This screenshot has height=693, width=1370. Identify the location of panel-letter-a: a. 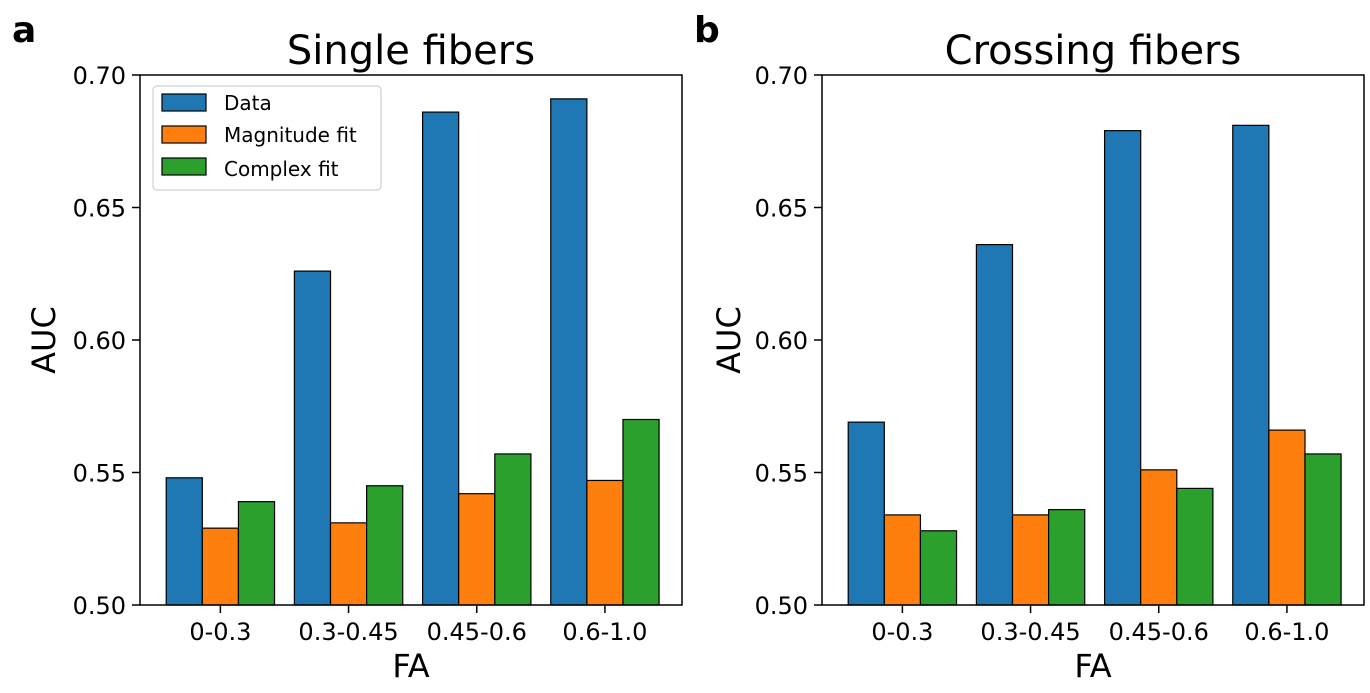
(24, 30).